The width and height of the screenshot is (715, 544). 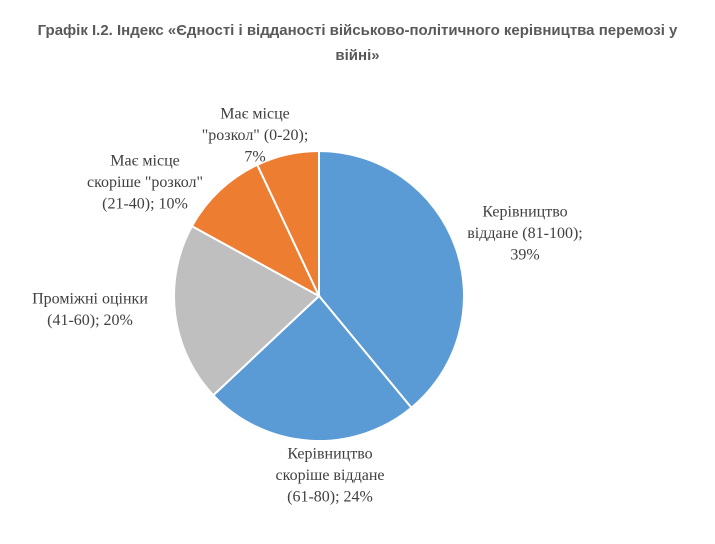 What do you see at coordinates (128, 204) in the screenshot?
I see `slice-label: (21-40);` at bounding box center [128, 204].